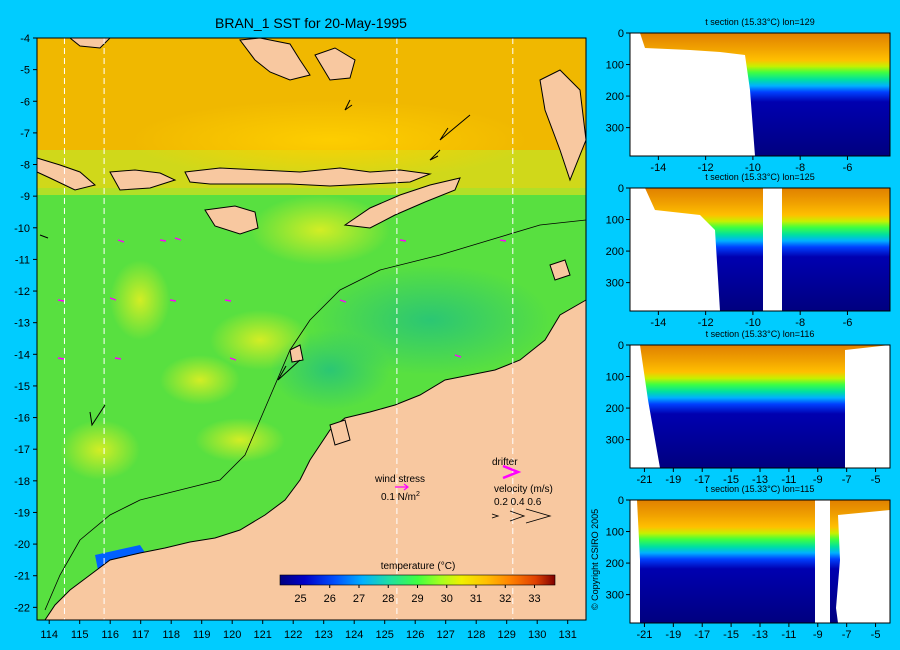  I want to click on y-tick-label: -4, so click(25, 39).